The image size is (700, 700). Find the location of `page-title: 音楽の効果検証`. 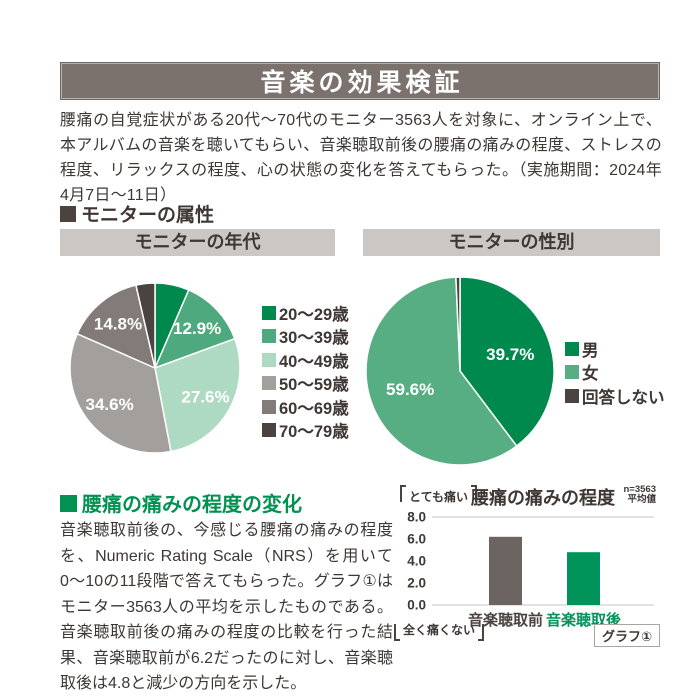

page-title: 音楽の効果検証 is located at coordinates (362, 83).